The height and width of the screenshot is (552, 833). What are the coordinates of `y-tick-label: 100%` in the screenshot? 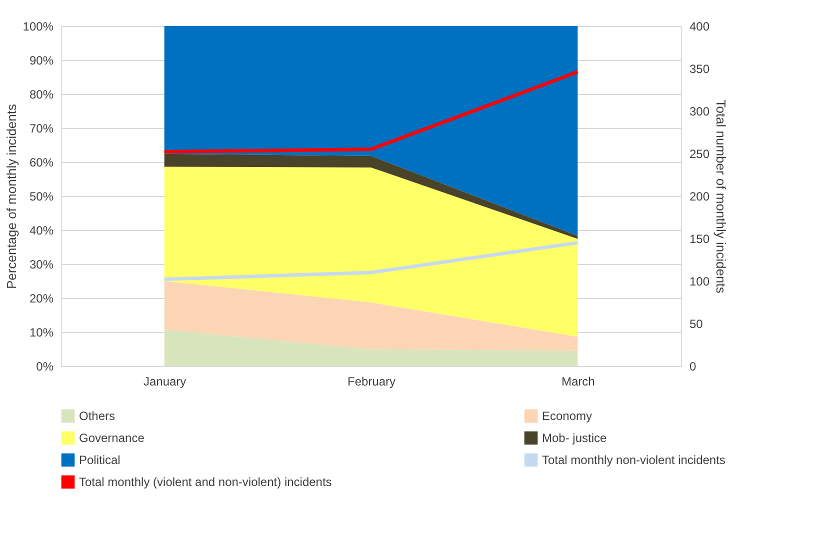 It's located at (38, 27).